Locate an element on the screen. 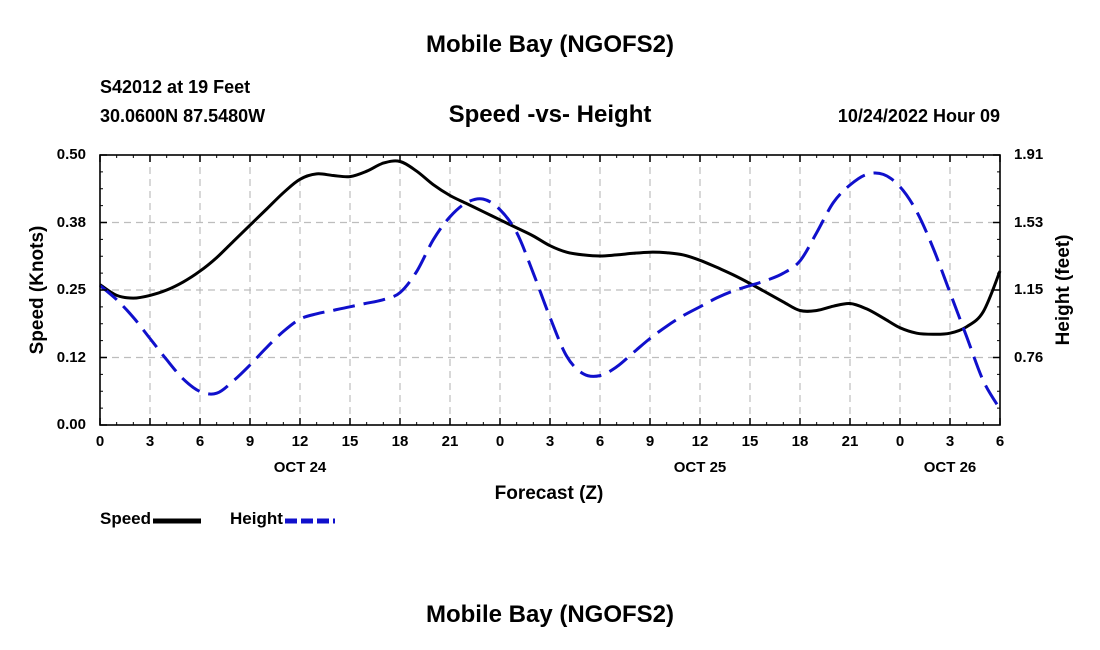 The image size is (1100, 650). x-axis-label: Forecast (Z) is located at coordinates (549, 493).